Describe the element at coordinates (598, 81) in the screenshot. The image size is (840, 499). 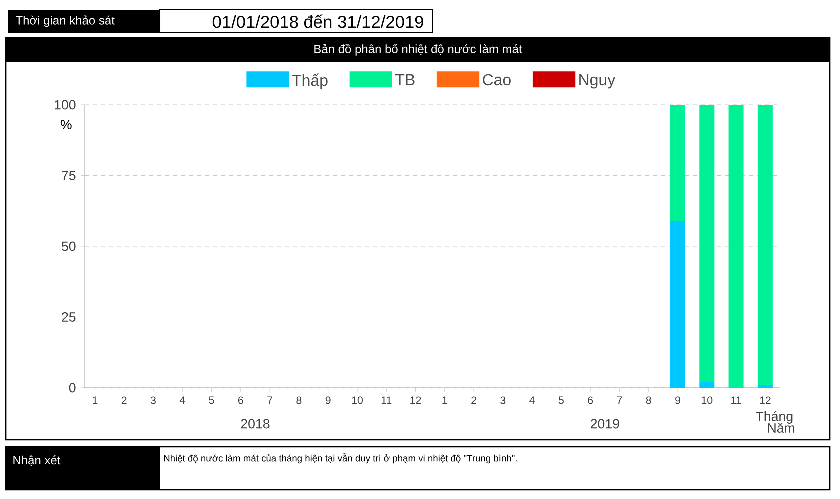
I see `legend-label: Nguy` at that location.